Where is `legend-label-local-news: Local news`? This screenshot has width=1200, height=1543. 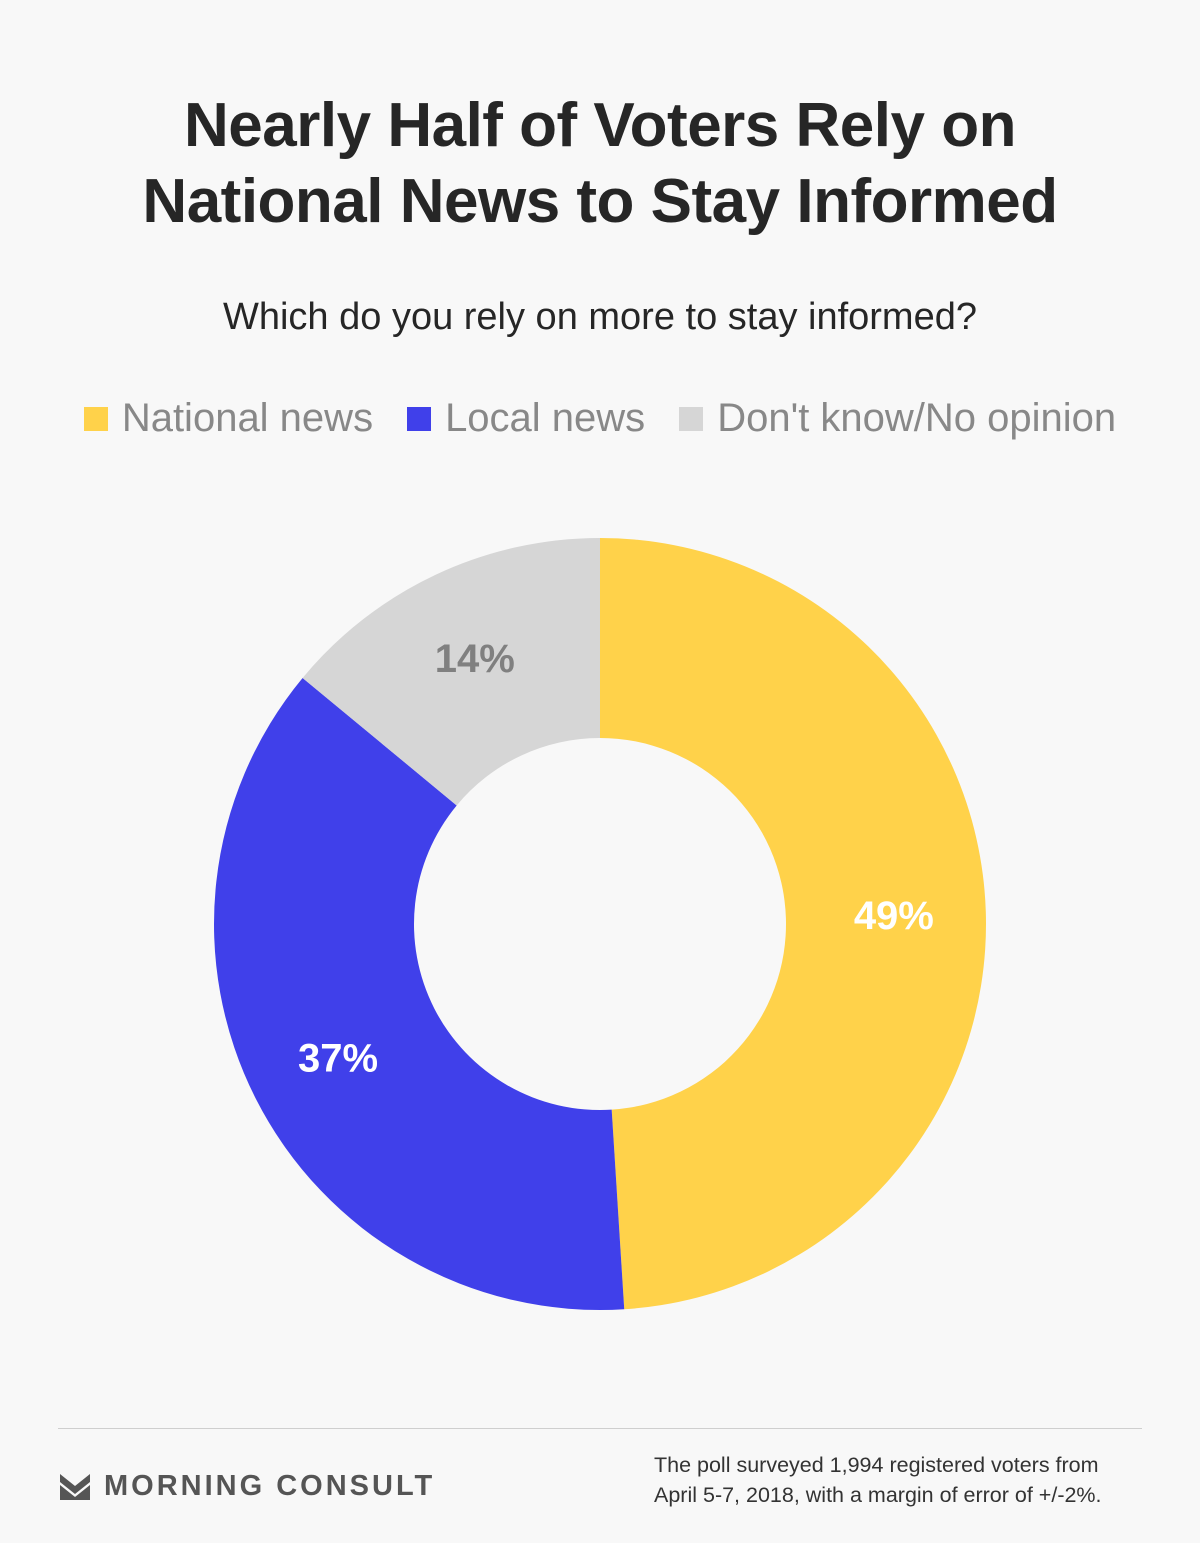 legend-label-local-news: Local news is located at coordinates (545, 418).